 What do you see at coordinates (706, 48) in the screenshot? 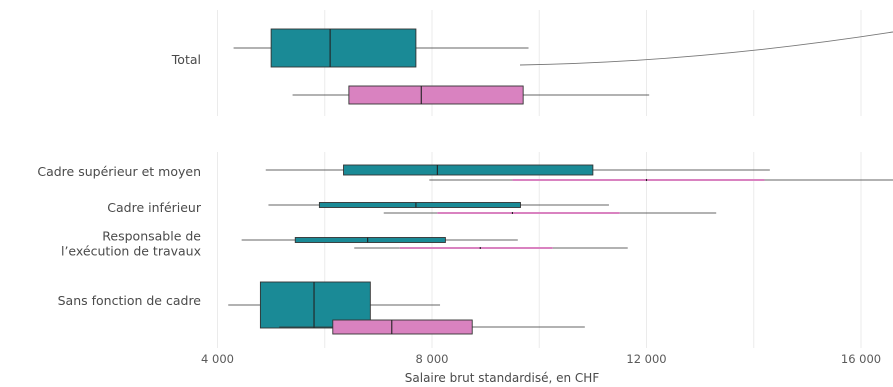
I see `overflow-curve` at bounding box center [706, 48].